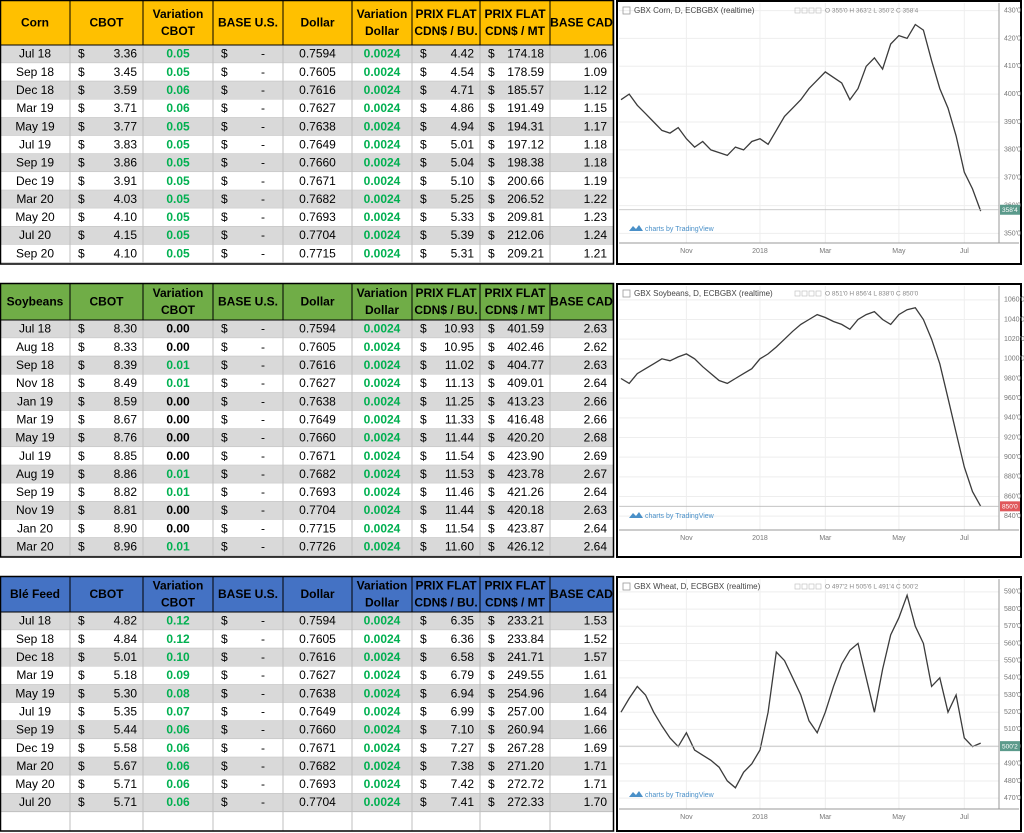 This screenshot has height=833, width=1024. What do you see at coordinates (1010, 507) in the screenshot?
I see `last-price-label: 850'0` at bounding box center [1010, 507].